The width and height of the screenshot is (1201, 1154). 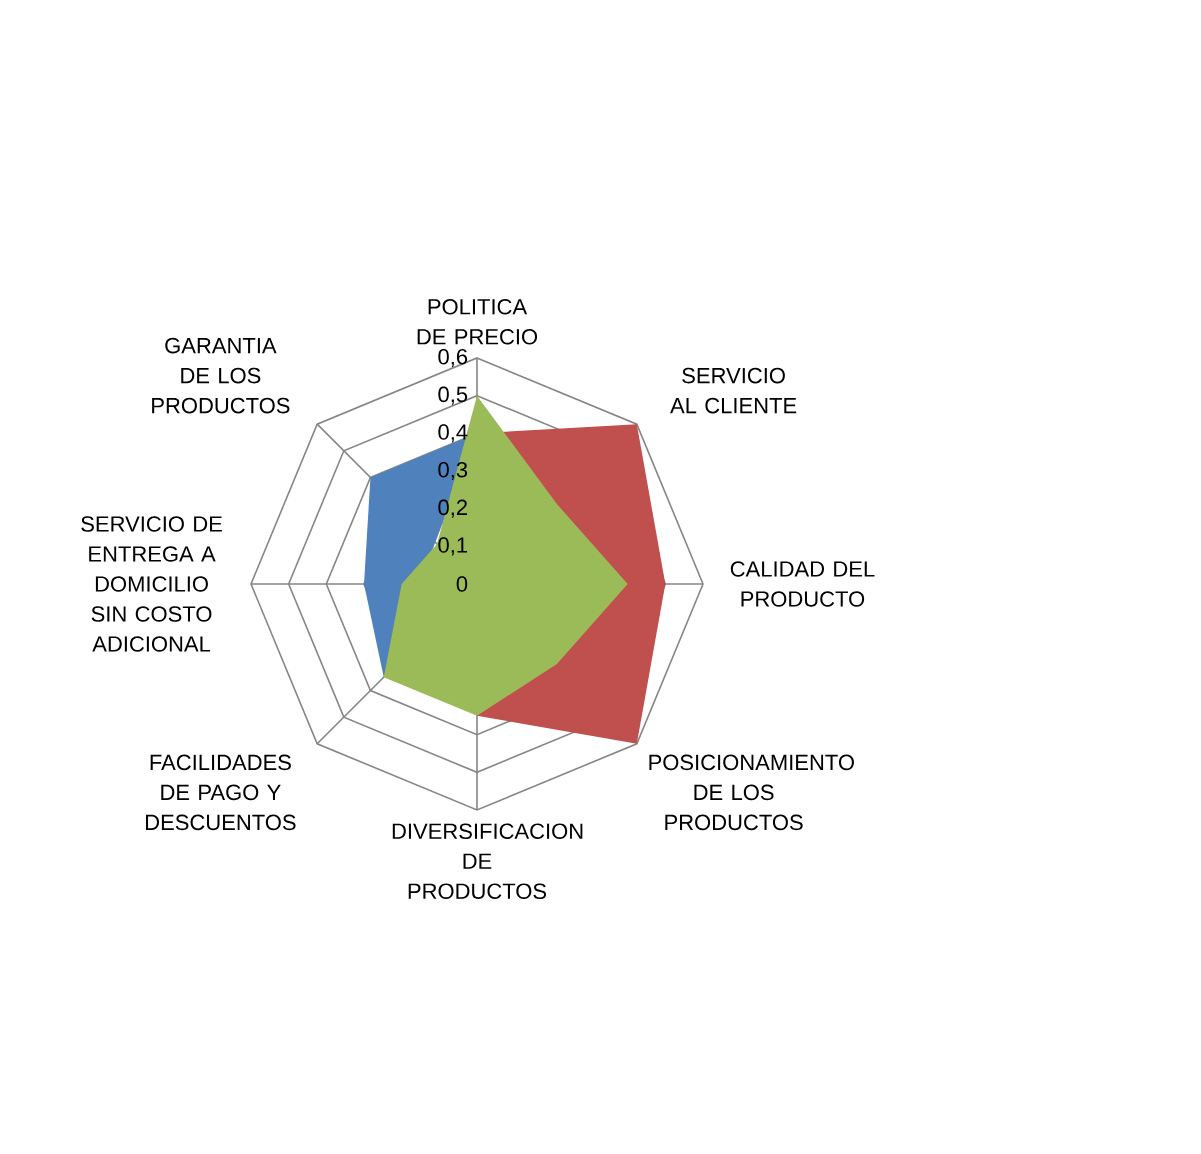 I want to click on spoke-label: SERVICIO AL CLIENTE, so click(x=733, y=390).